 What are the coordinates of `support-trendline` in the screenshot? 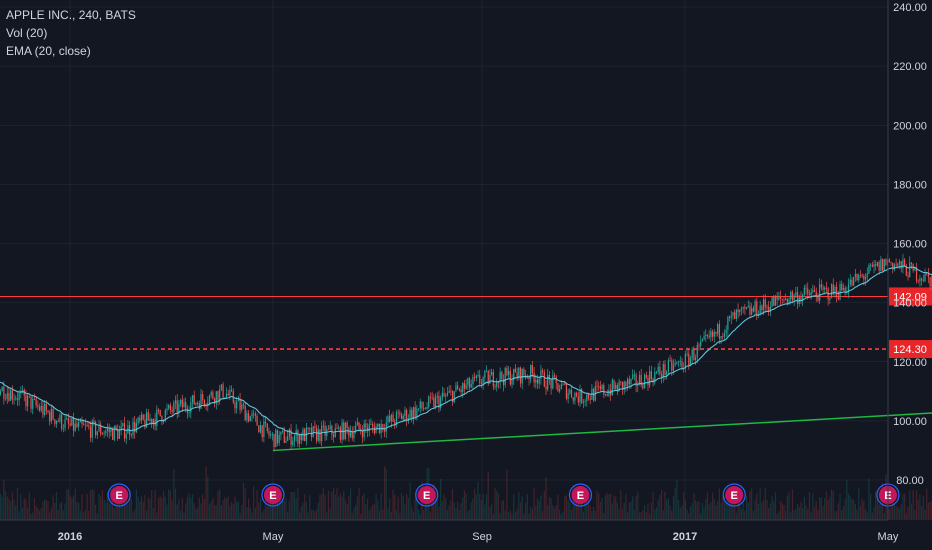 It's located at (602, 395).